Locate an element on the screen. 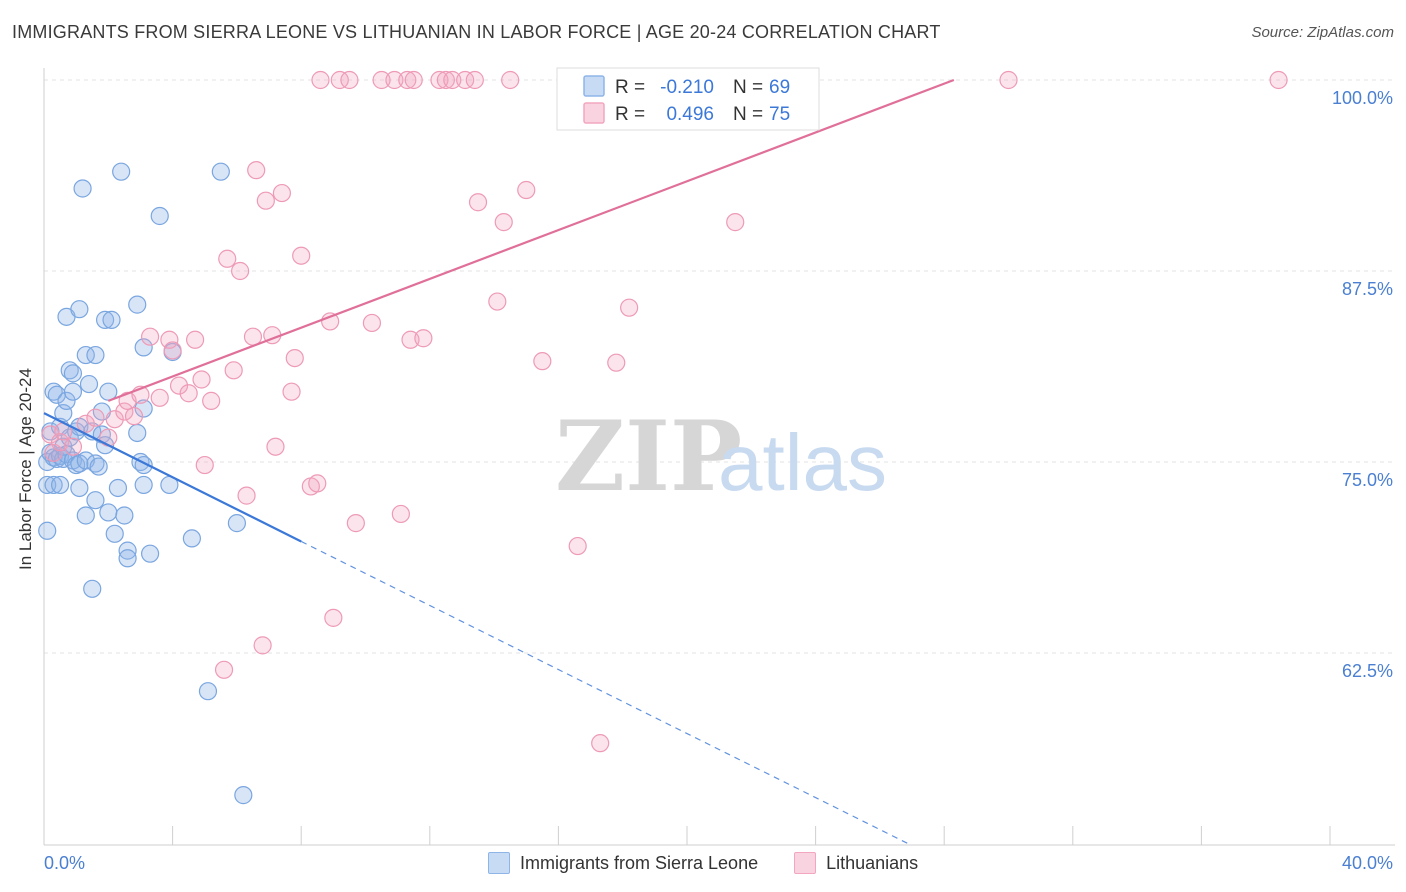  watermark-zip: ZIP is located at coordinates (648, 456).